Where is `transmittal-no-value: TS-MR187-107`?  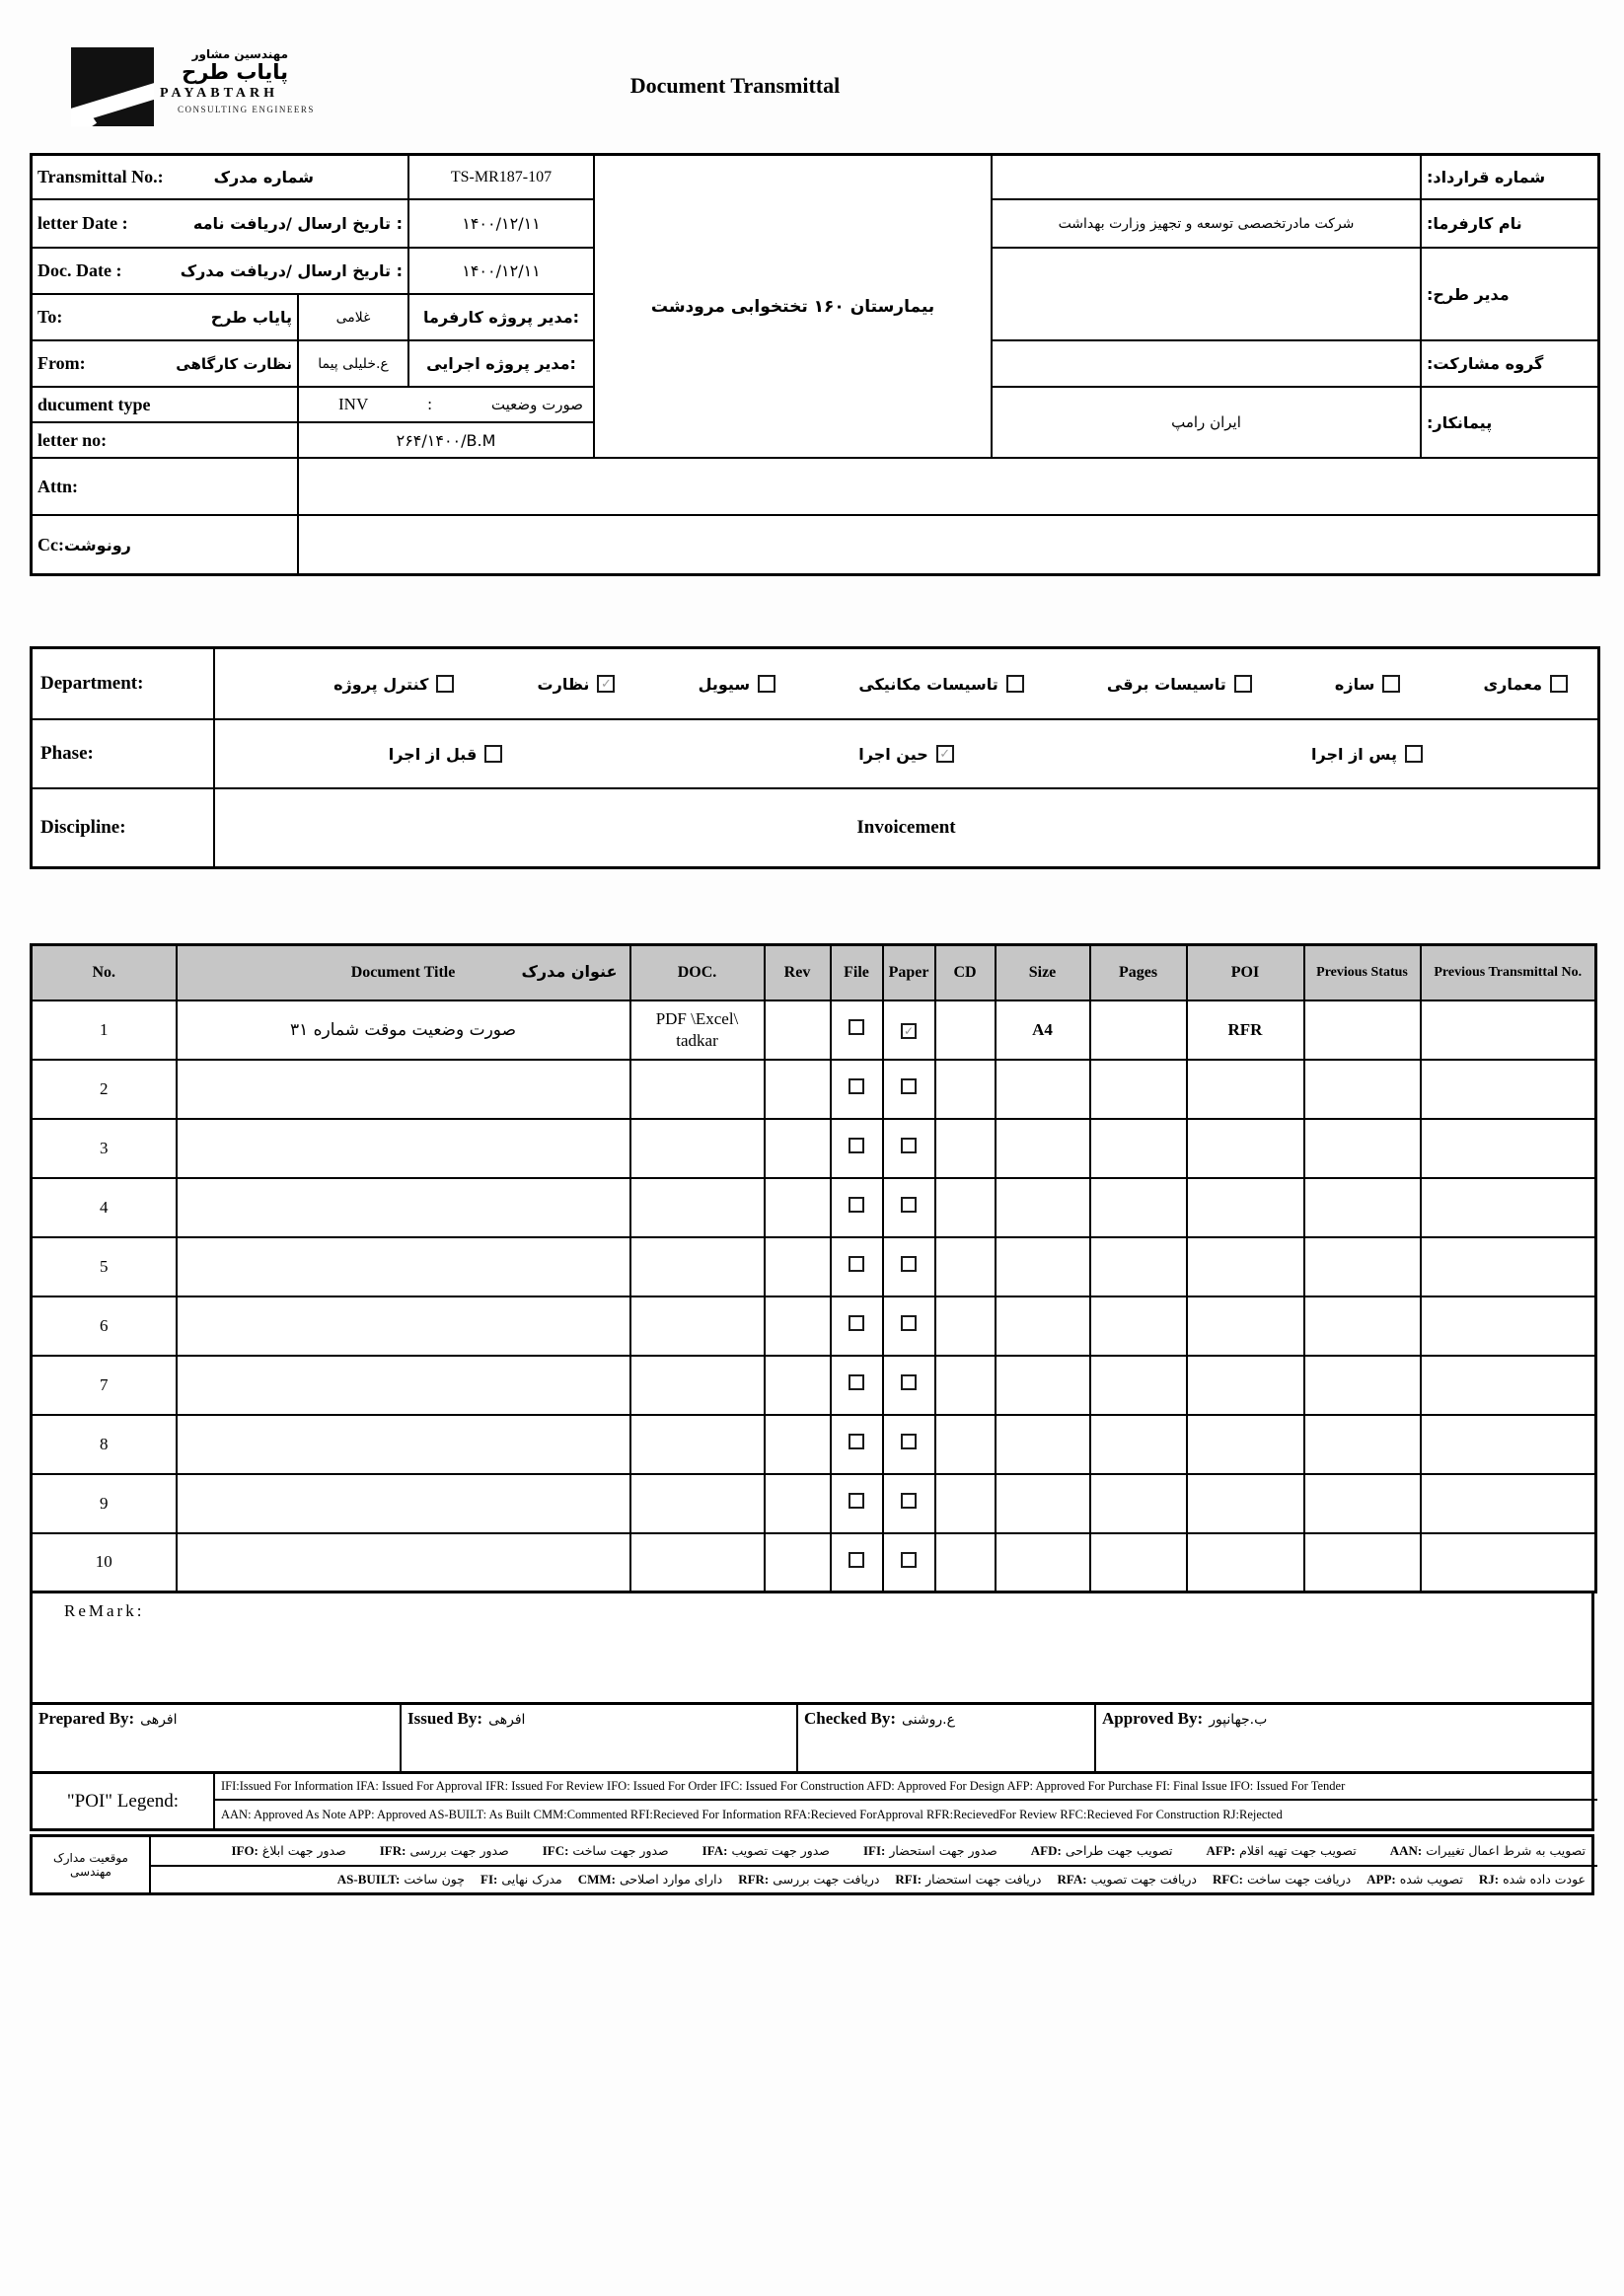
transmittal-no-value: TS-MR187-107 is located at coordinates (502, 178).